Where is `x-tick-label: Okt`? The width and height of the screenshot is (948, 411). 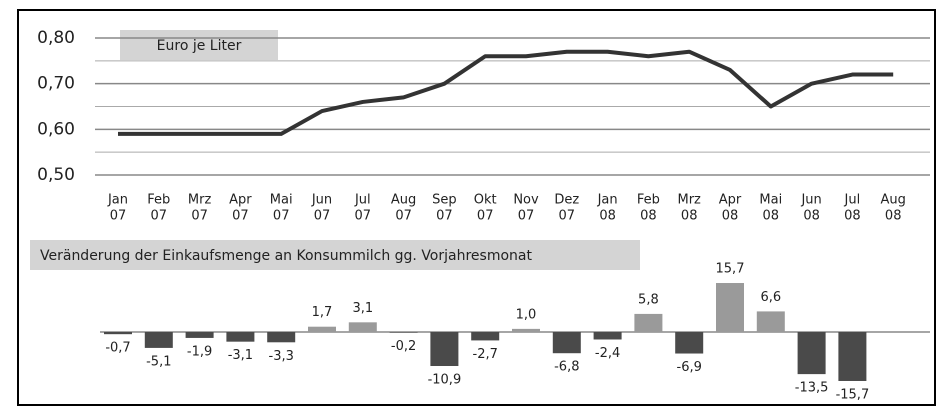 x-tick-label: Okt is located at coordinates (485, 200).